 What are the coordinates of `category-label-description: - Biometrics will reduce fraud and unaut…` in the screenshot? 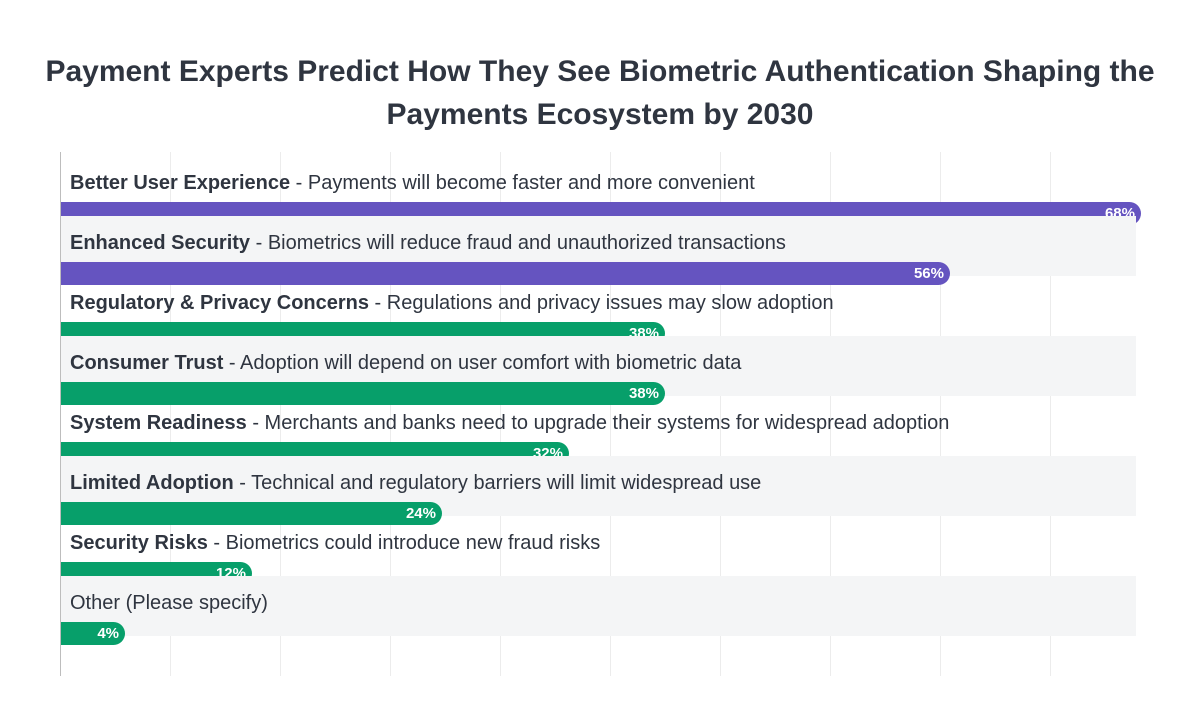 It's located at (518, 243).